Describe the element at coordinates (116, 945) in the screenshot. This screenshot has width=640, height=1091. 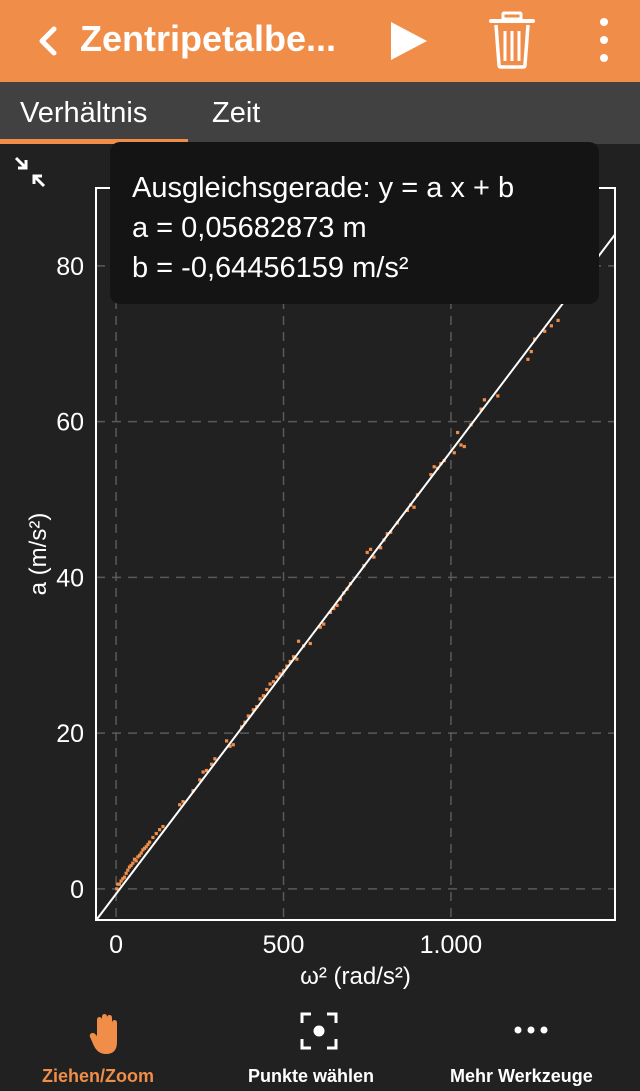
I see `x-tick-label: 0` at that location.